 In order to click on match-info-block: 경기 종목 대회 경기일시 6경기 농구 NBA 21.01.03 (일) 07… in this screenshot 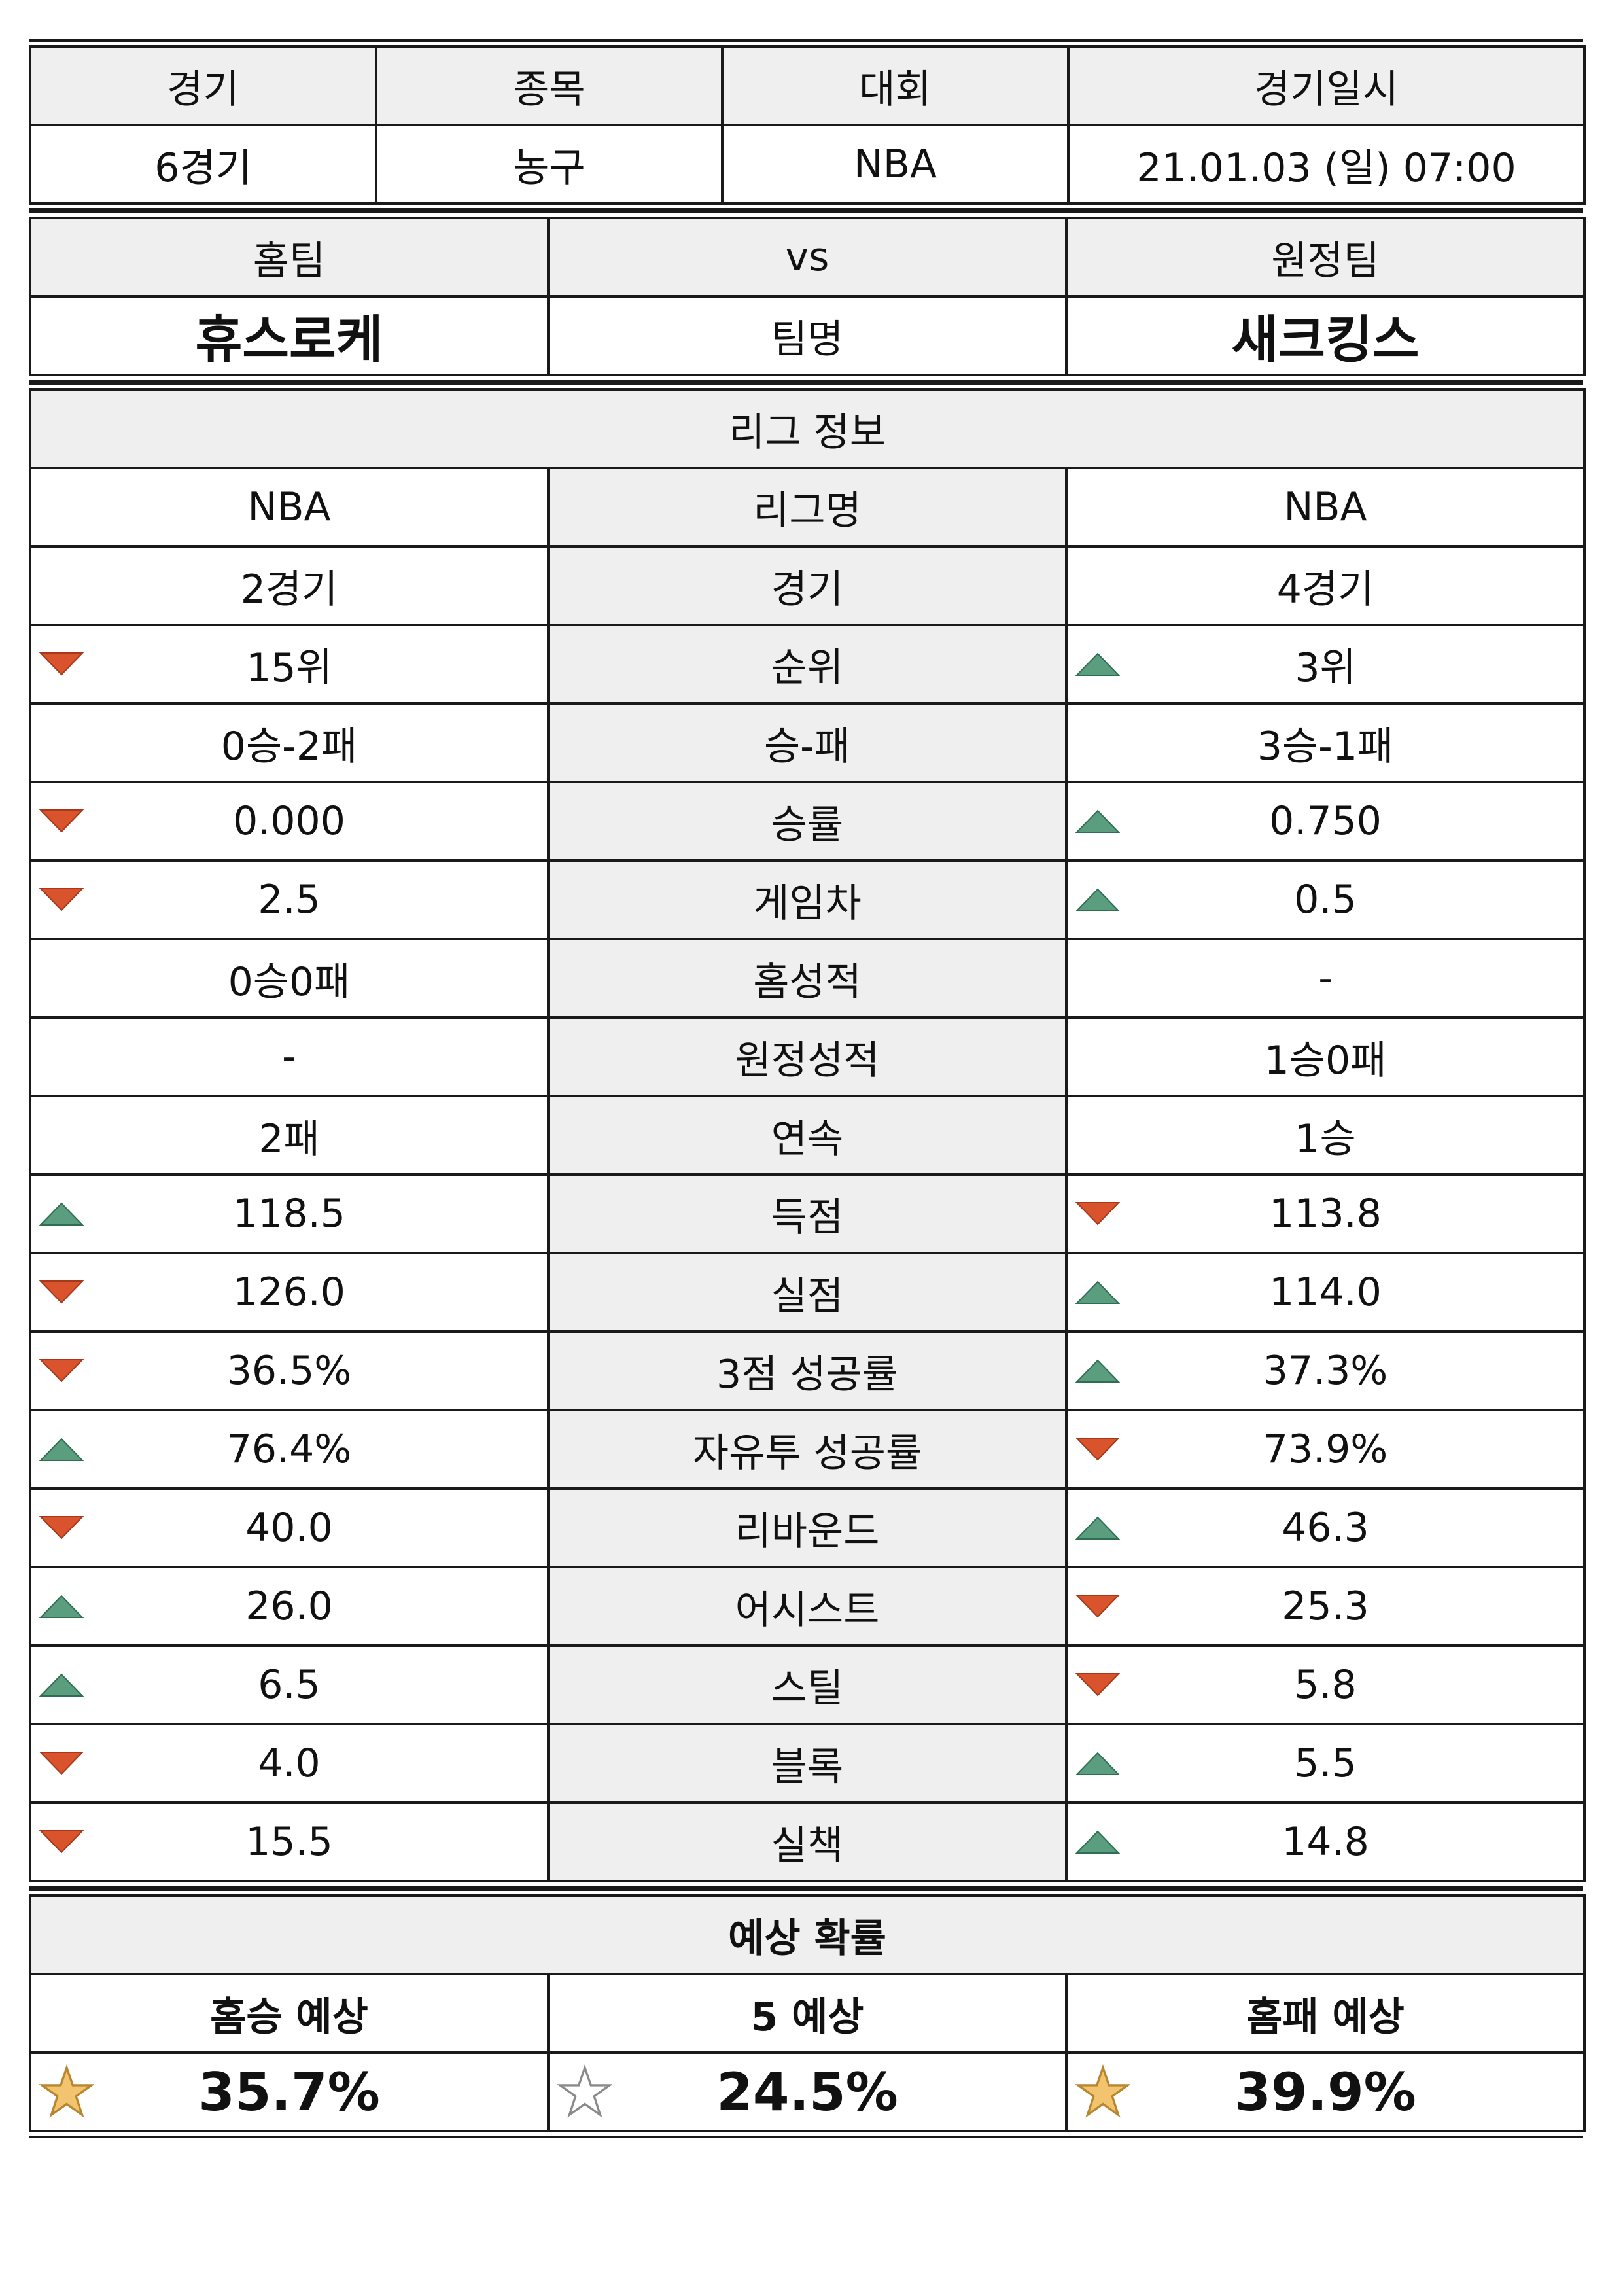, I will do `click(807, 125)`.